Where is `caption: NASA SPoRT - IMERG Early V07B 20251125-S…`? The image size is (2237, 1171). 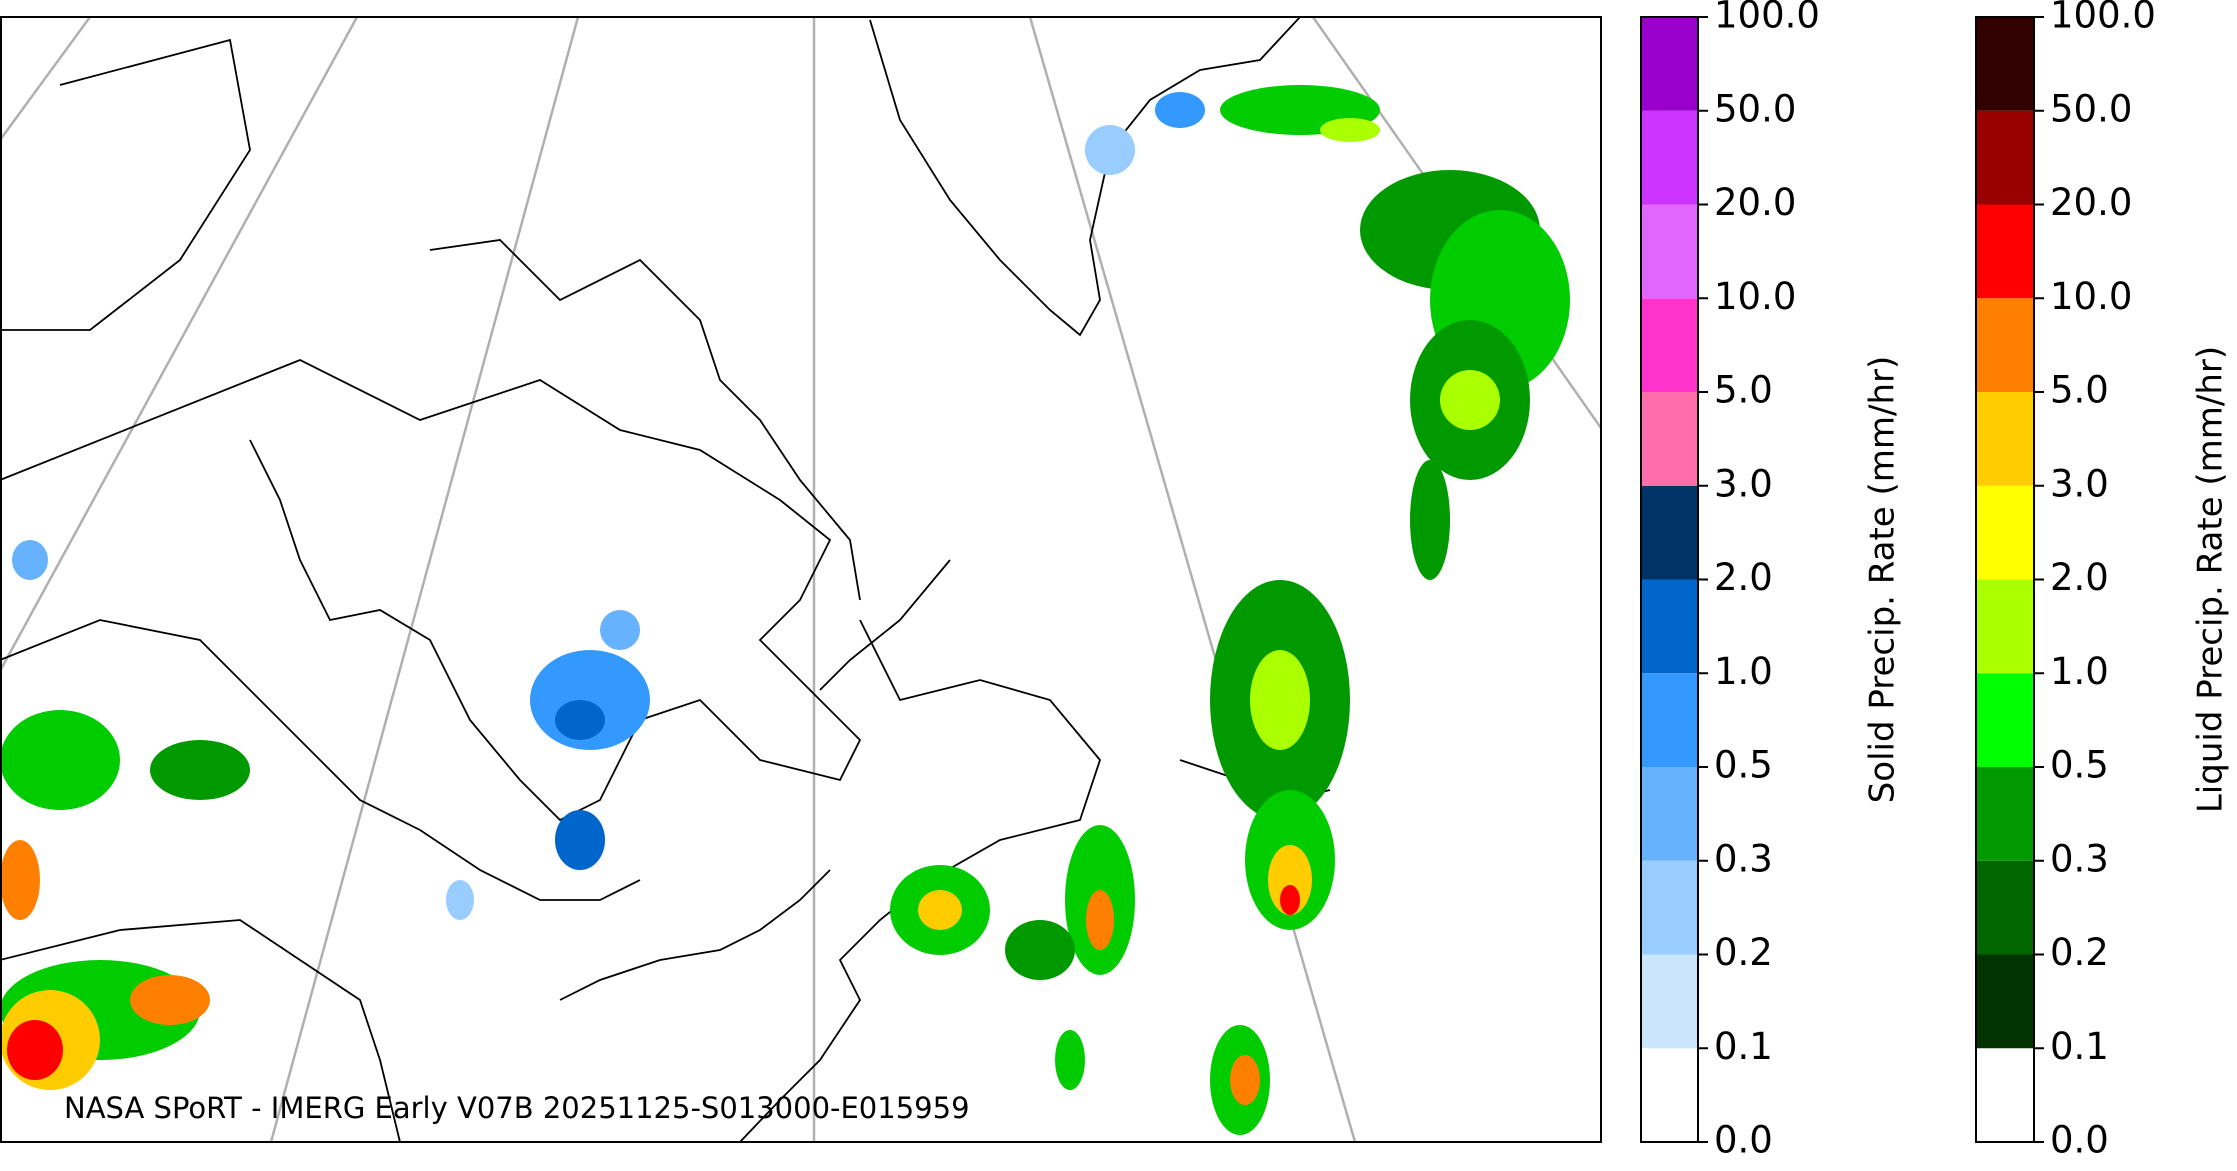
caption: NASA SPoRT - IMERG Early V07B 20251125-S… is located at coordinates (517, 1108).